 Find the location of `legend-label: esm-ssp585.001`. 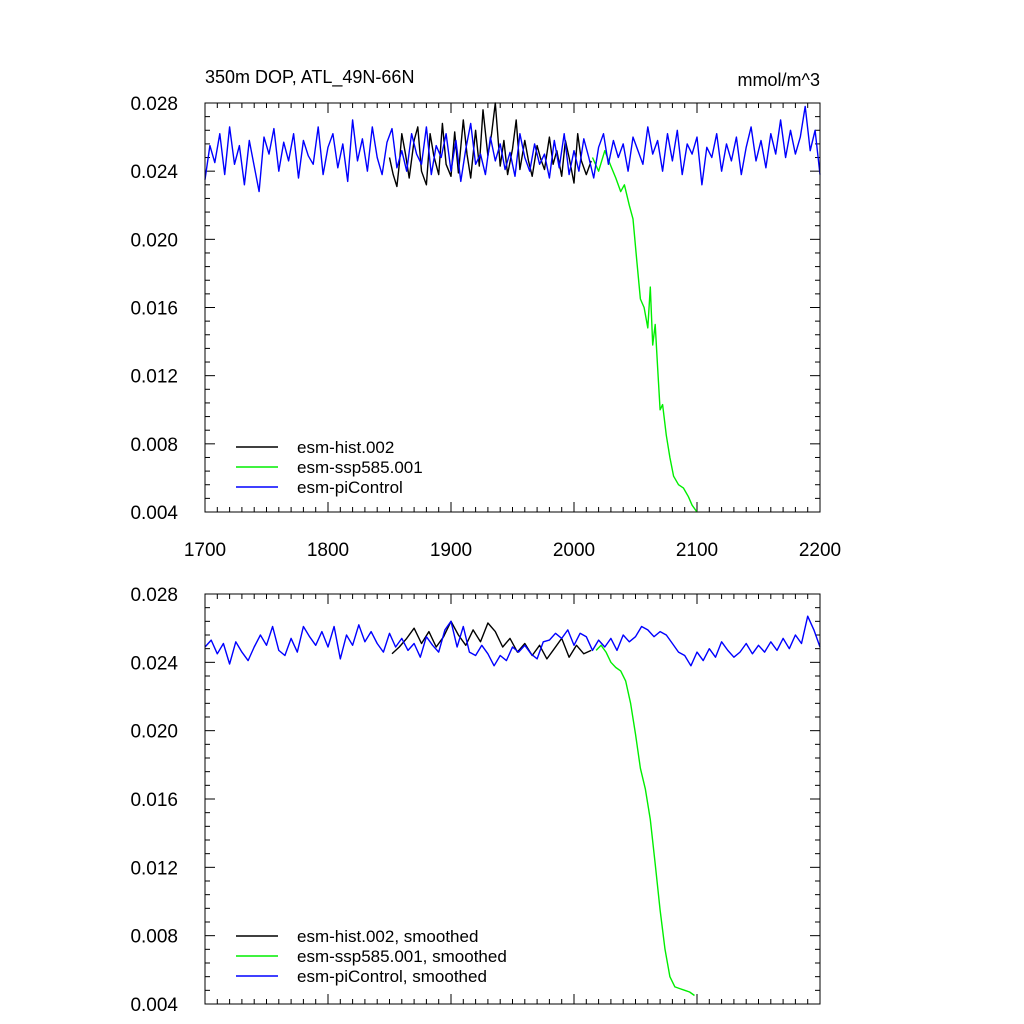

legend-label: esm-ssp585.001 is located at coordinates (360, 467).